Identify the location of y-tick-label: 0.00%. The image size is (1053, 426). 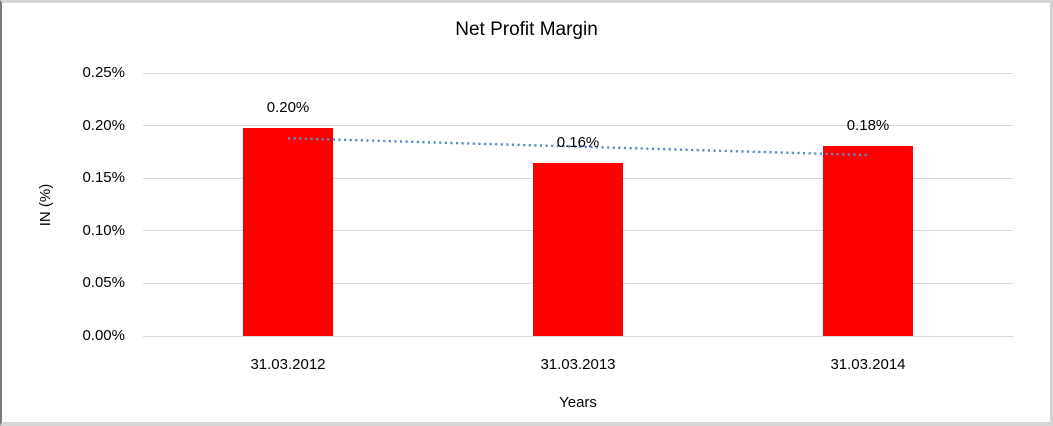
(103, 335).